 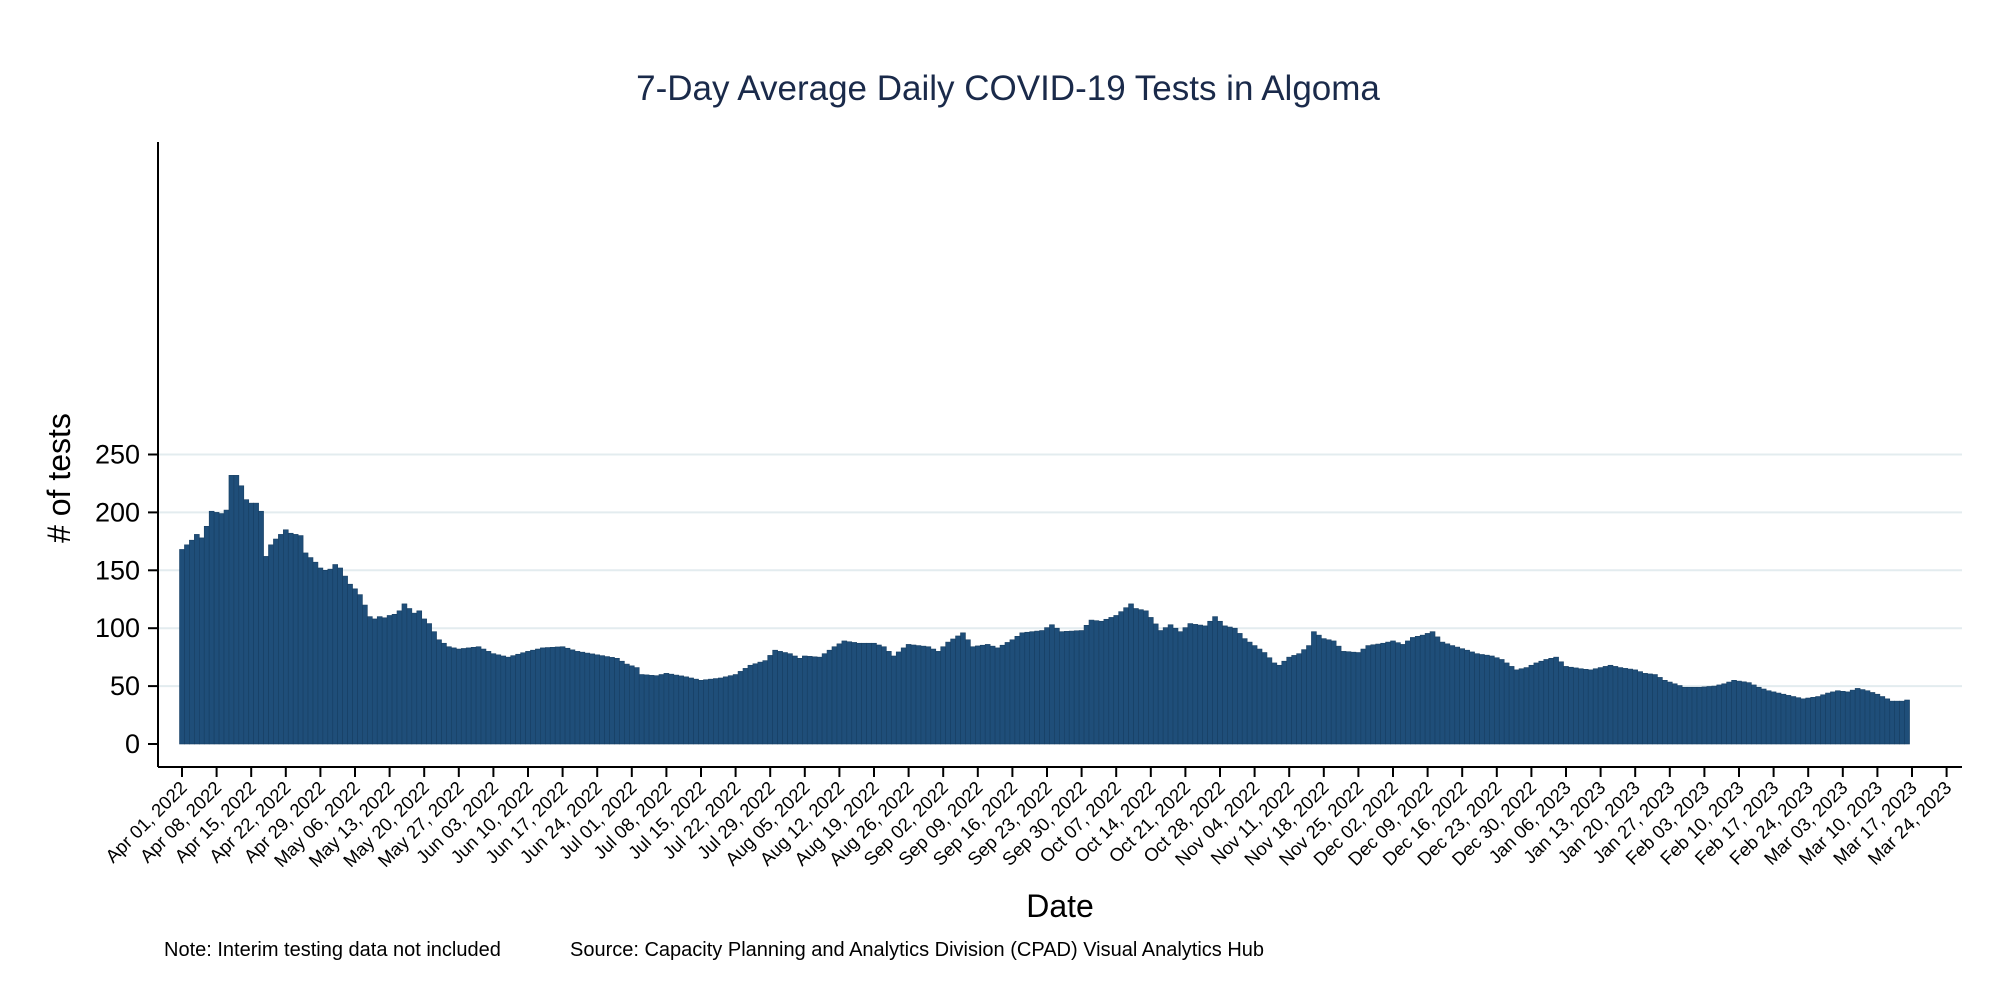 What do you see at coordinates (117, 570) in the screenshot?
I see `y-tick-label: 150` at bounding box center [117, 570].